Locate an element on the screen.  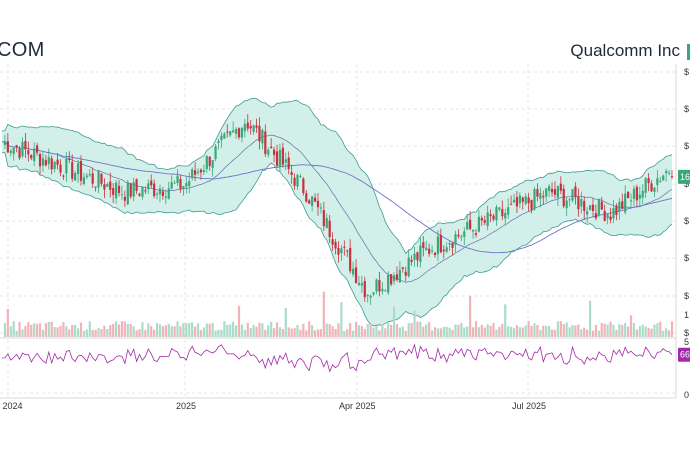
rsi-tag-bg is located at coordinates (684, 354).